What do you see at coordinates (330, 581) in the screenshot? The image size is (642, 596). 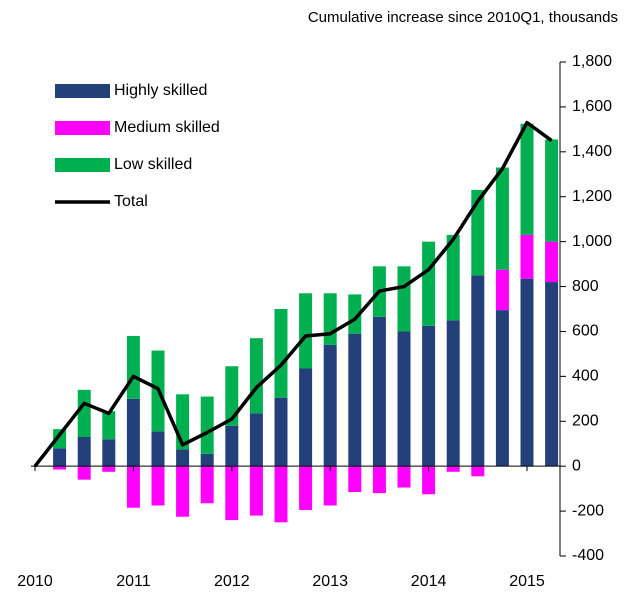 I see `x-tick-label: 2013` at bounding box center [330, 581].